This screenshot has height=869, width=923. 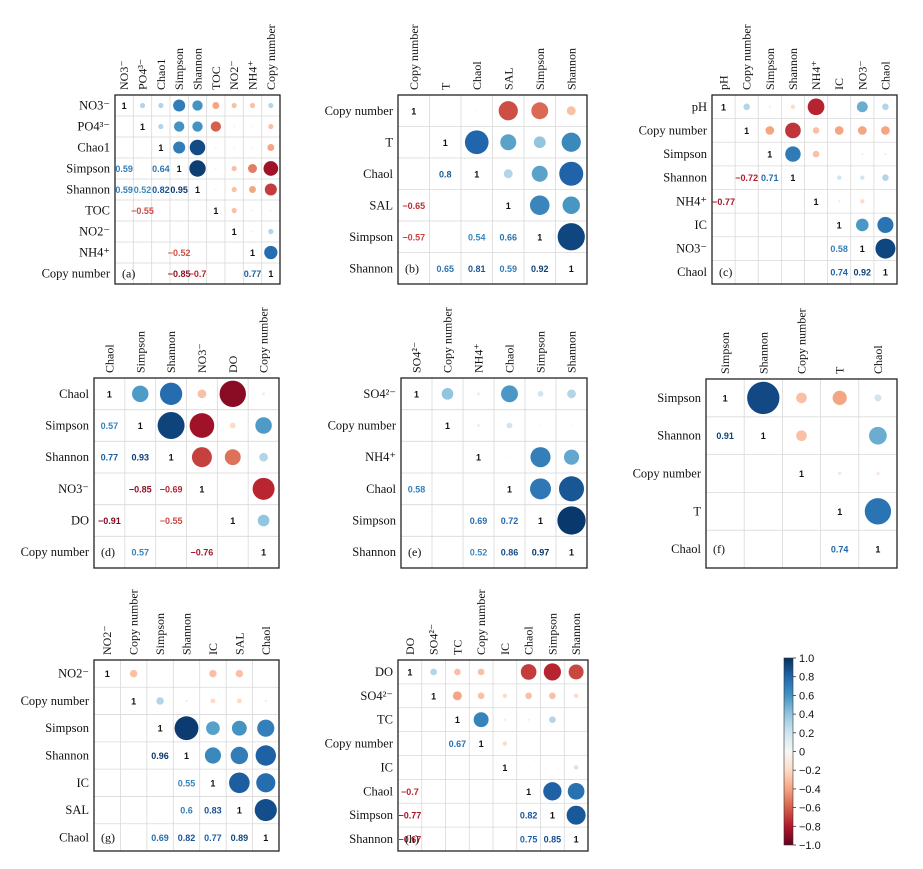 What do you see at coordinates (410, 792) in the screenshot?
I see `corr-value: −0.7` at bounding box center [410, 792].